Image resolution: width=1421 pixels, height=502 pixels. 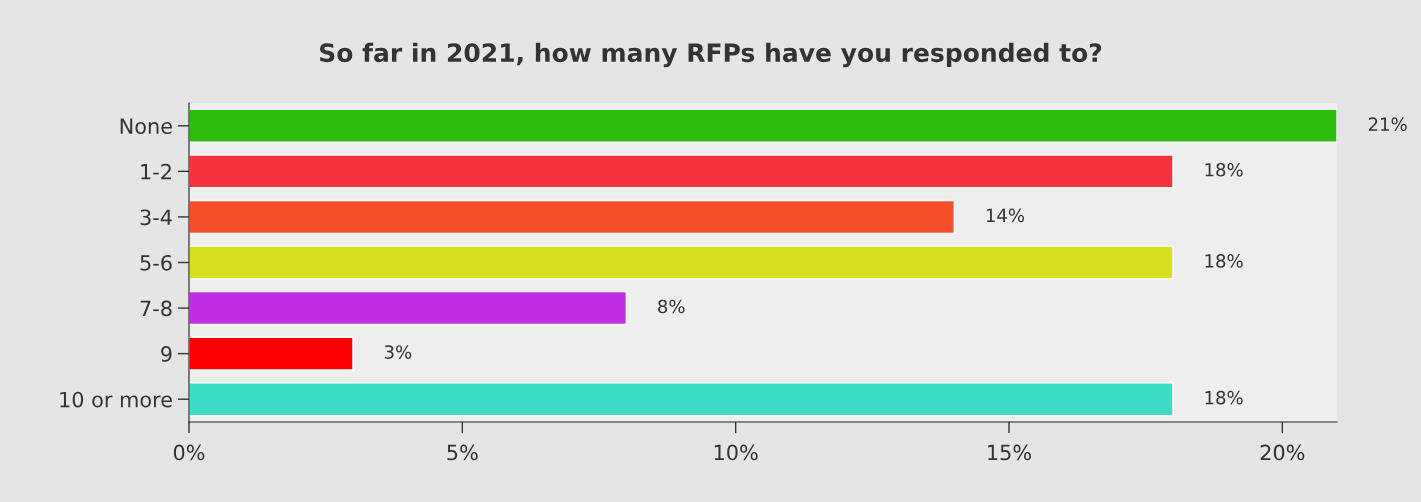 What do you see at coordinates (156, 308) in the screenshot?
I see `y-tick-label: 7-8` at bounding box center [156, 308].